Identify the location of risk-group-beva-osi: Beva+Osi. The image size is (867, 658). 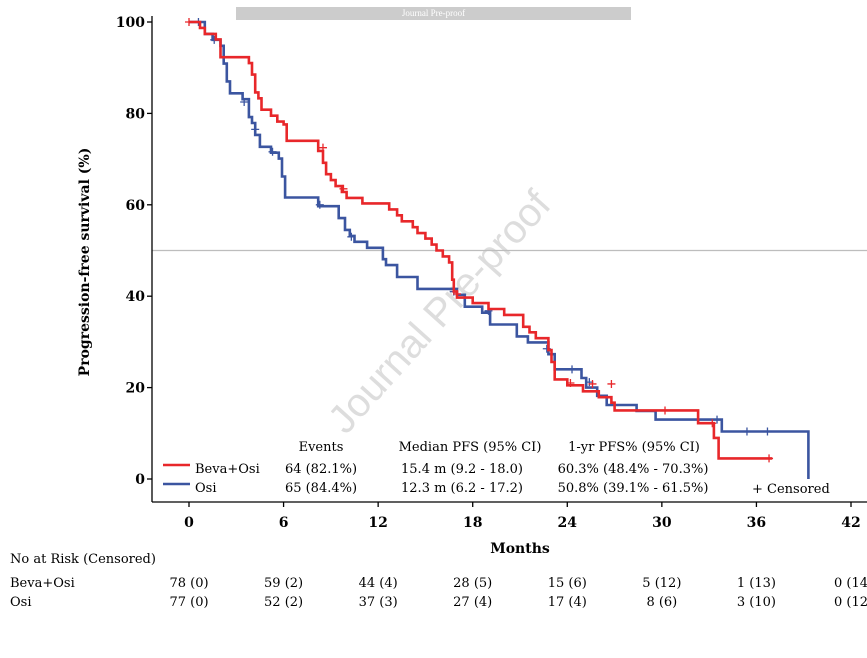
(42, 583).